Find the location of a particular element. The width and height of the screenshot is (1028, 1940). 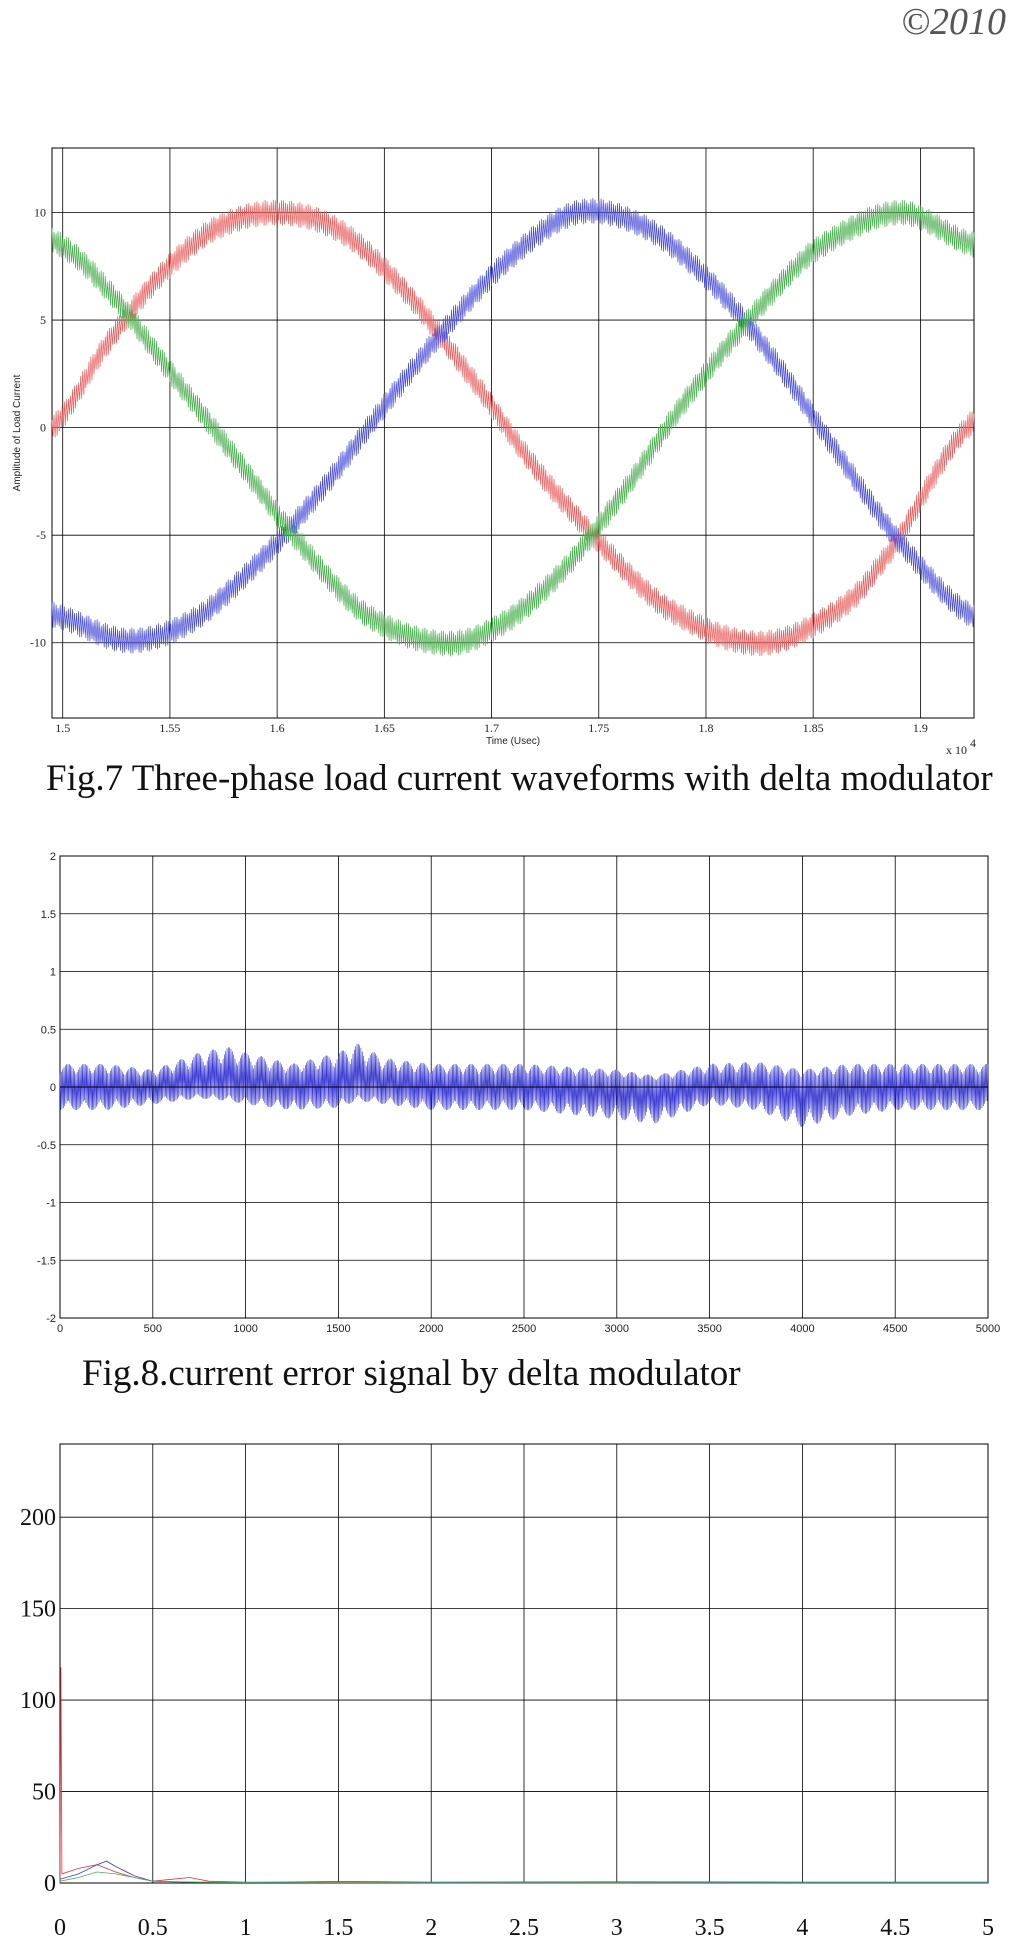

x-tick-label: 3000 is located at coordinates (617, 1329).